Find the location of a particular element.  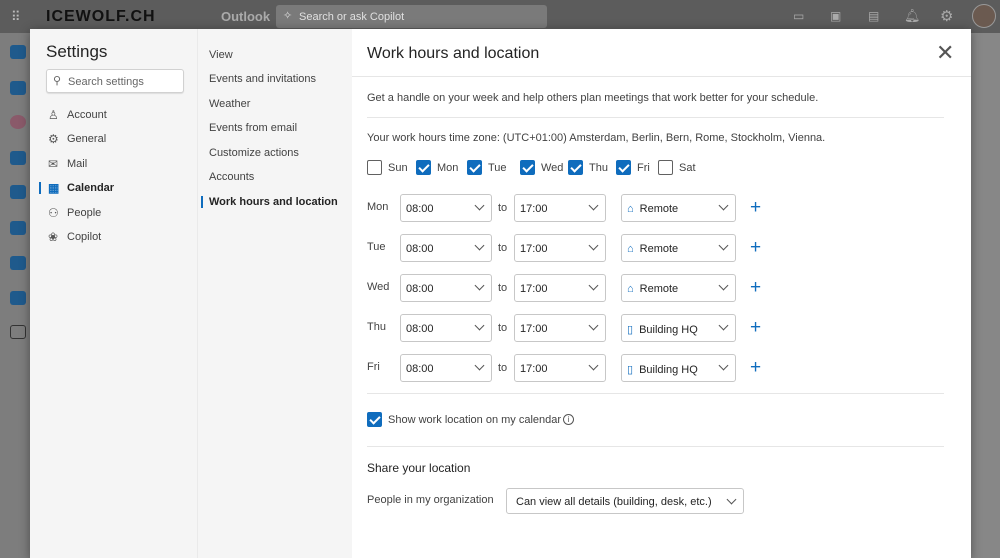

day-checkbox-wed is located at coordinates (527, 167).